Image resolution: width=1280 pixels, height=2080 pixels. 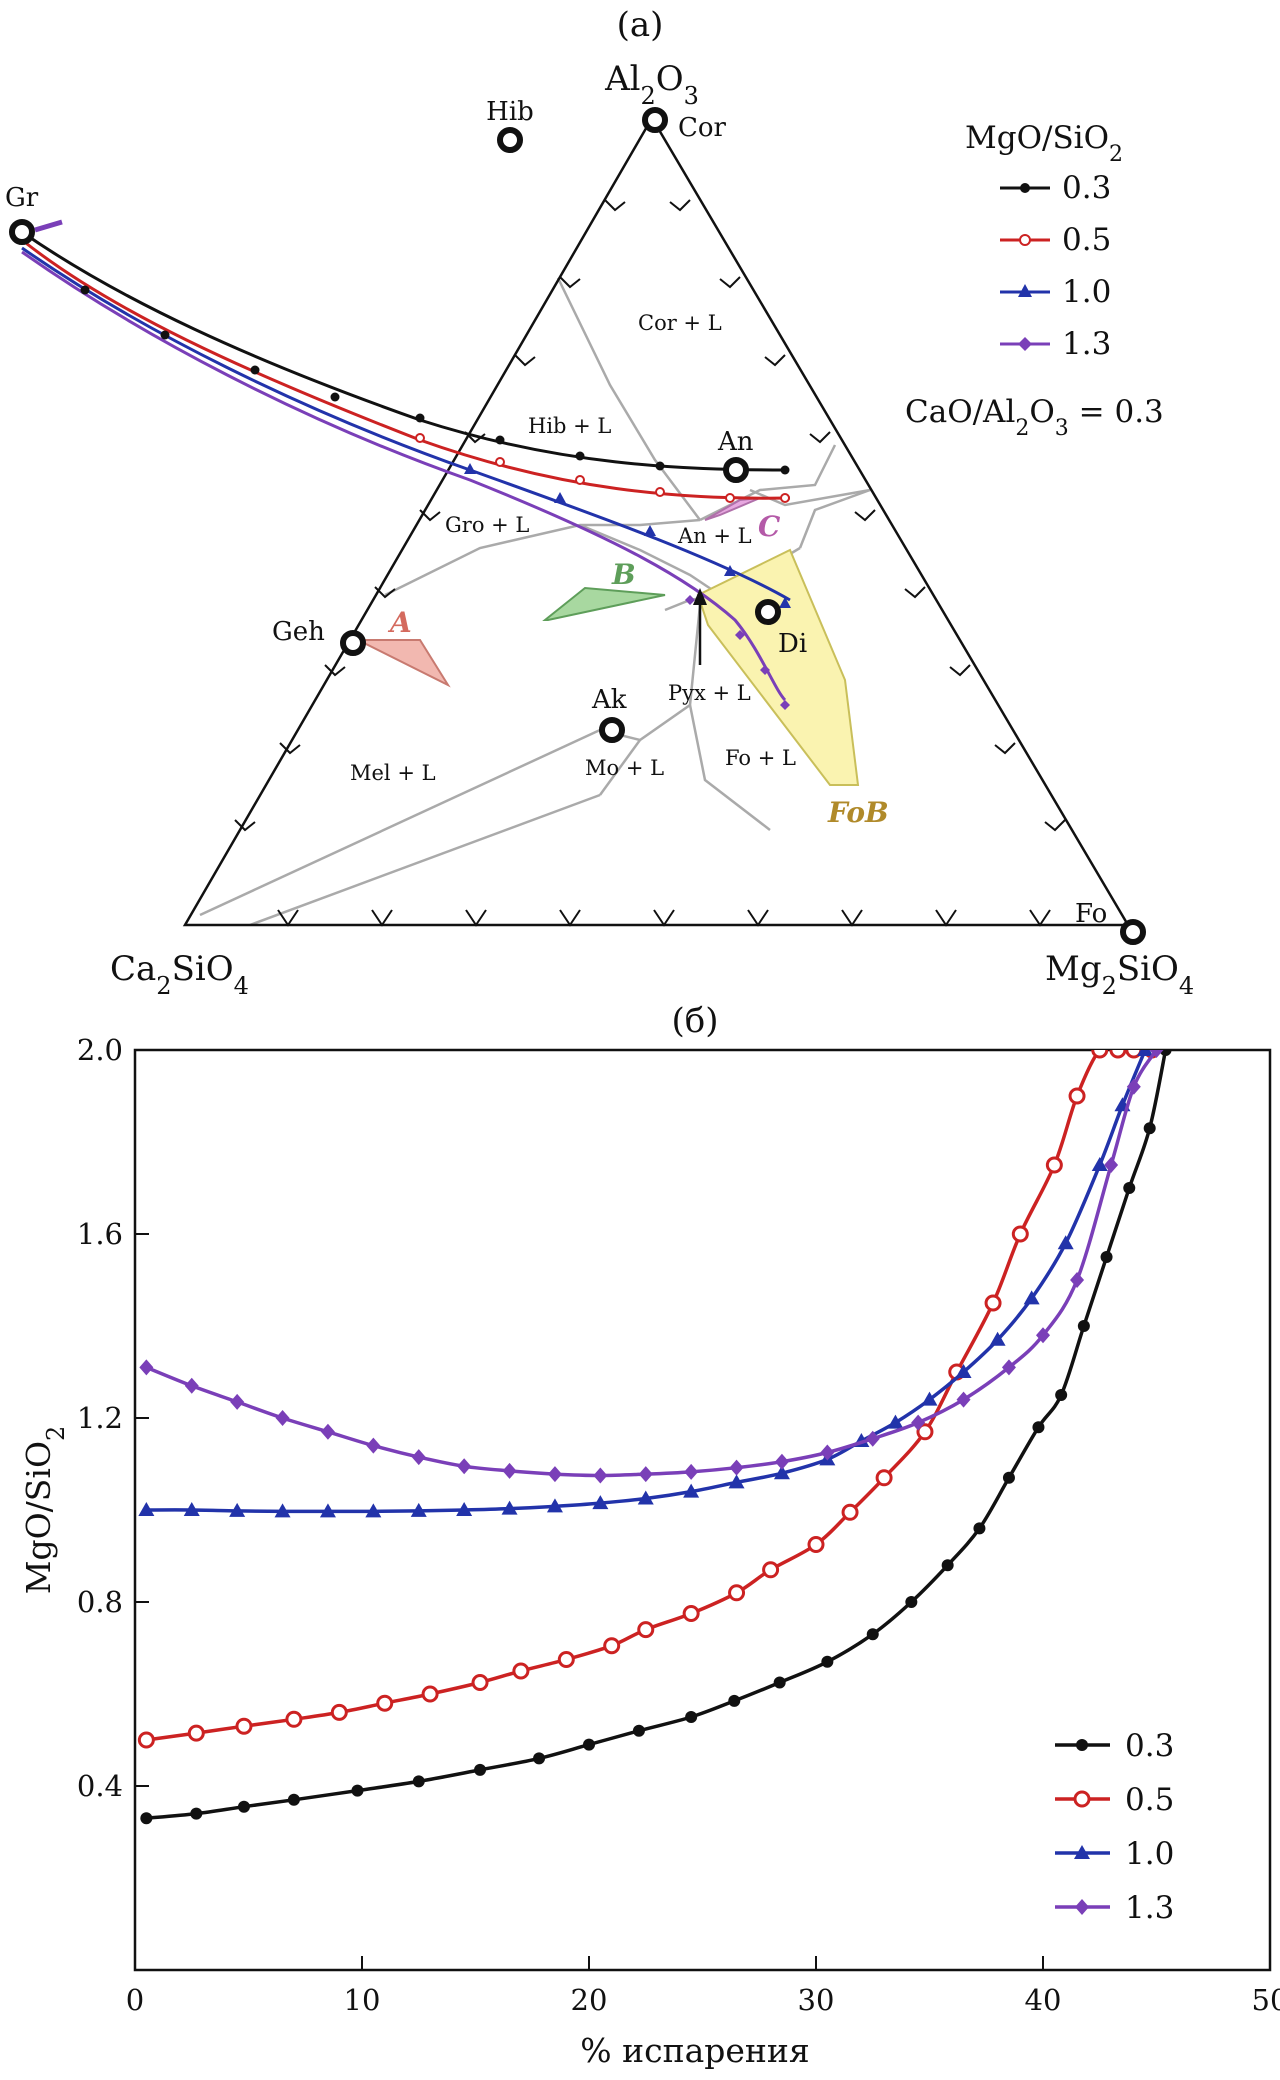 I want to click on boundary-mo-fo, so click(x=729, y=767).